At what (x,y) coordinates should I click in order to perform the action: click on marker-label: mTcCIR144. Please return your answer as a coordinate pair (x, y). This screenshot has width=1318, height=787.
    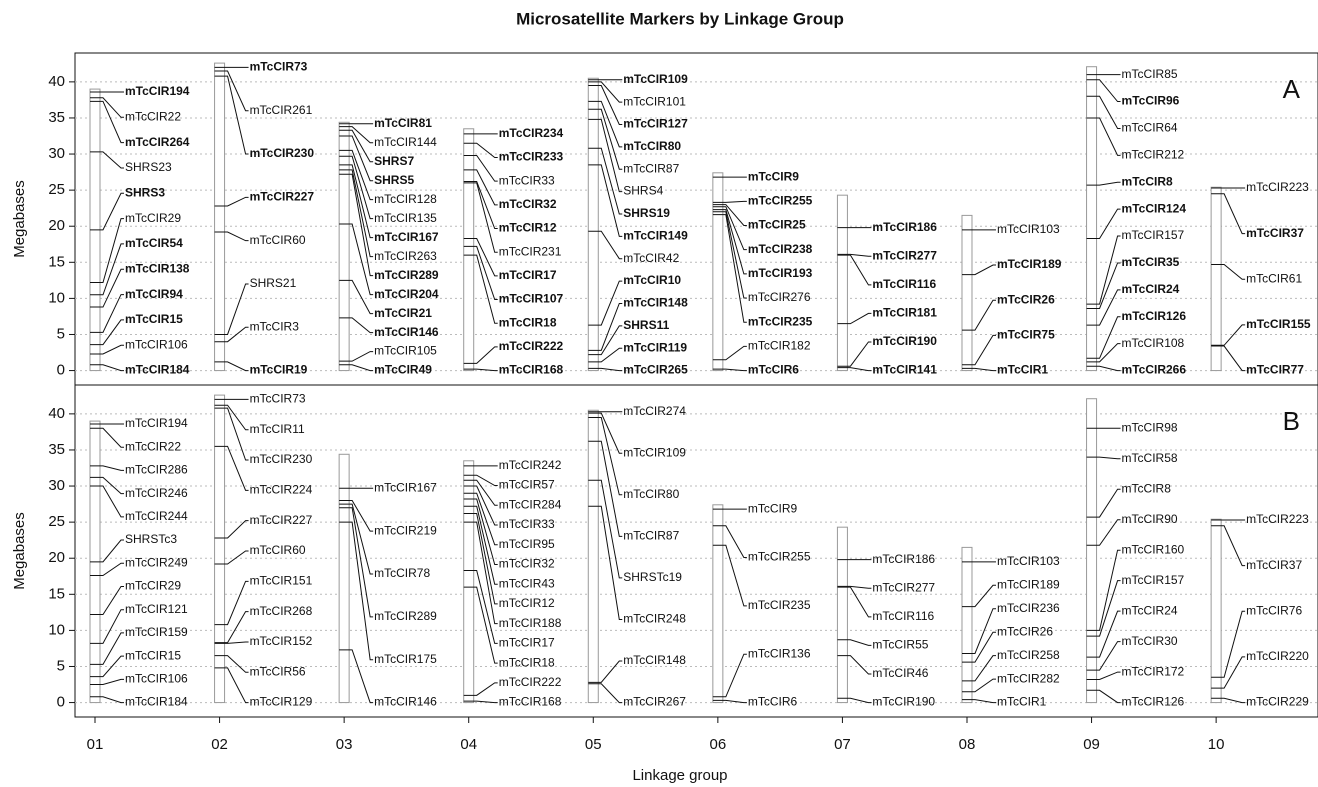
    Looking at the image, I should click on (405, 142).